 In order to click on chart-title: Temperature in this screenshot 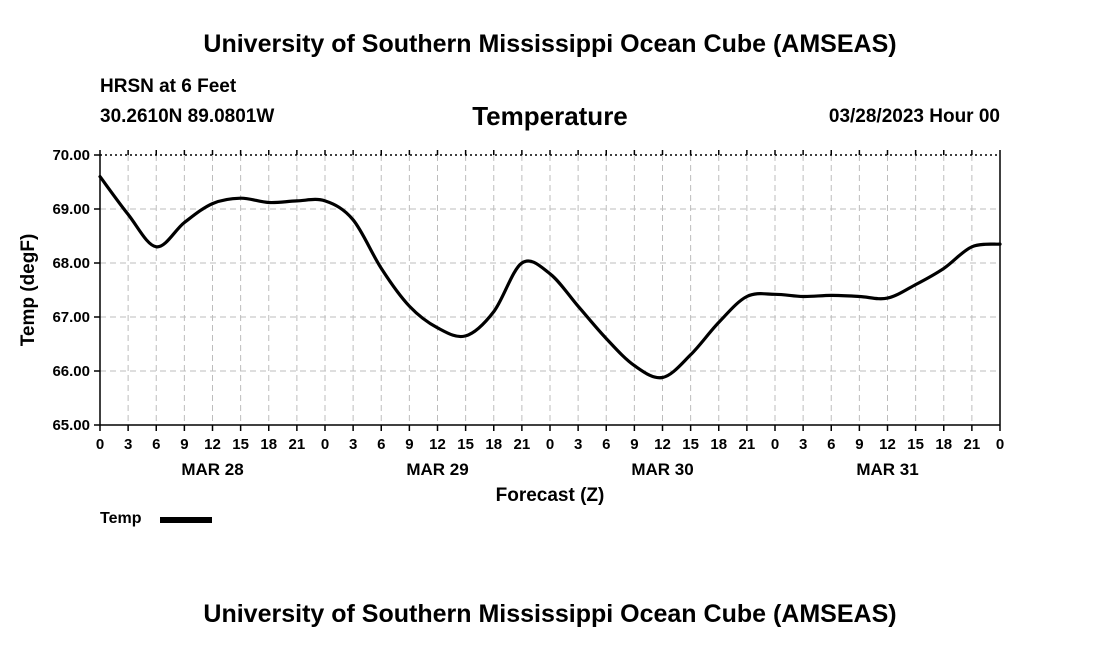, I will do `click(550, 116)`.